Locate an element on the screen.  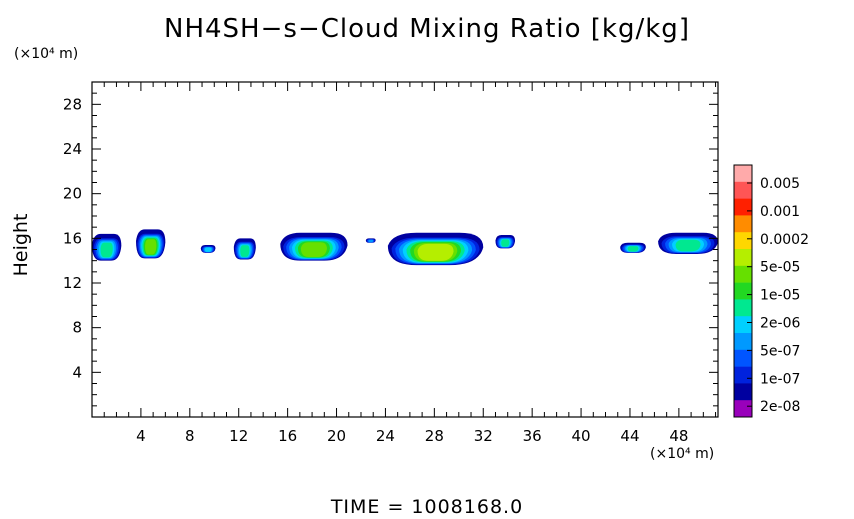
cloud-field is located at coordinates (405, 247).